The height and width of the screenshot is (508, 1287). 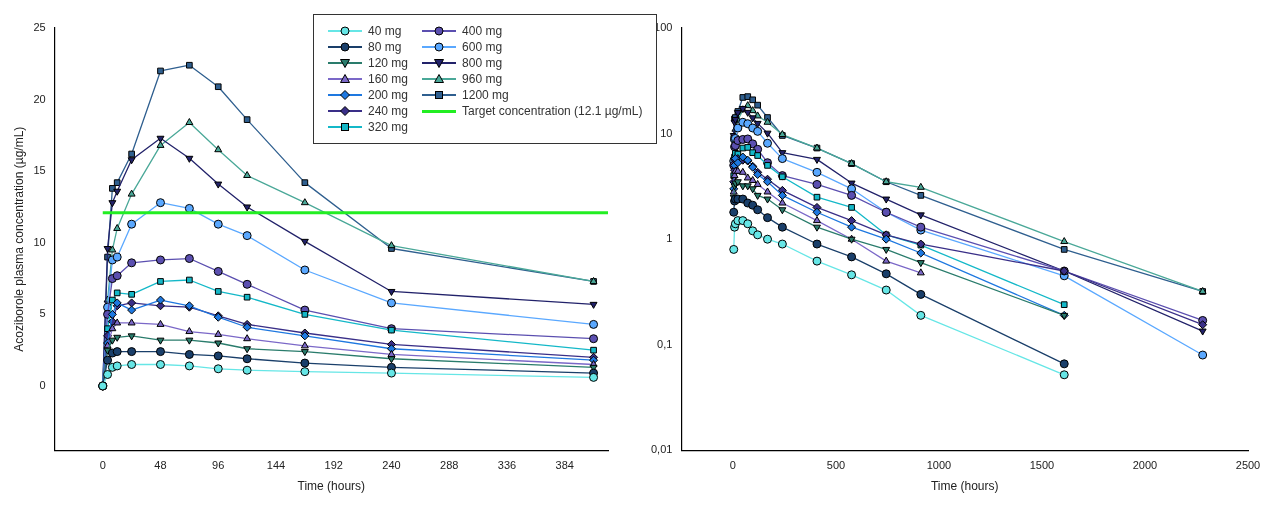 What do you see at coordinates (507, 465) in the screenshot?
I see `x-tick-label: 336` at bounding box center [507, 465].